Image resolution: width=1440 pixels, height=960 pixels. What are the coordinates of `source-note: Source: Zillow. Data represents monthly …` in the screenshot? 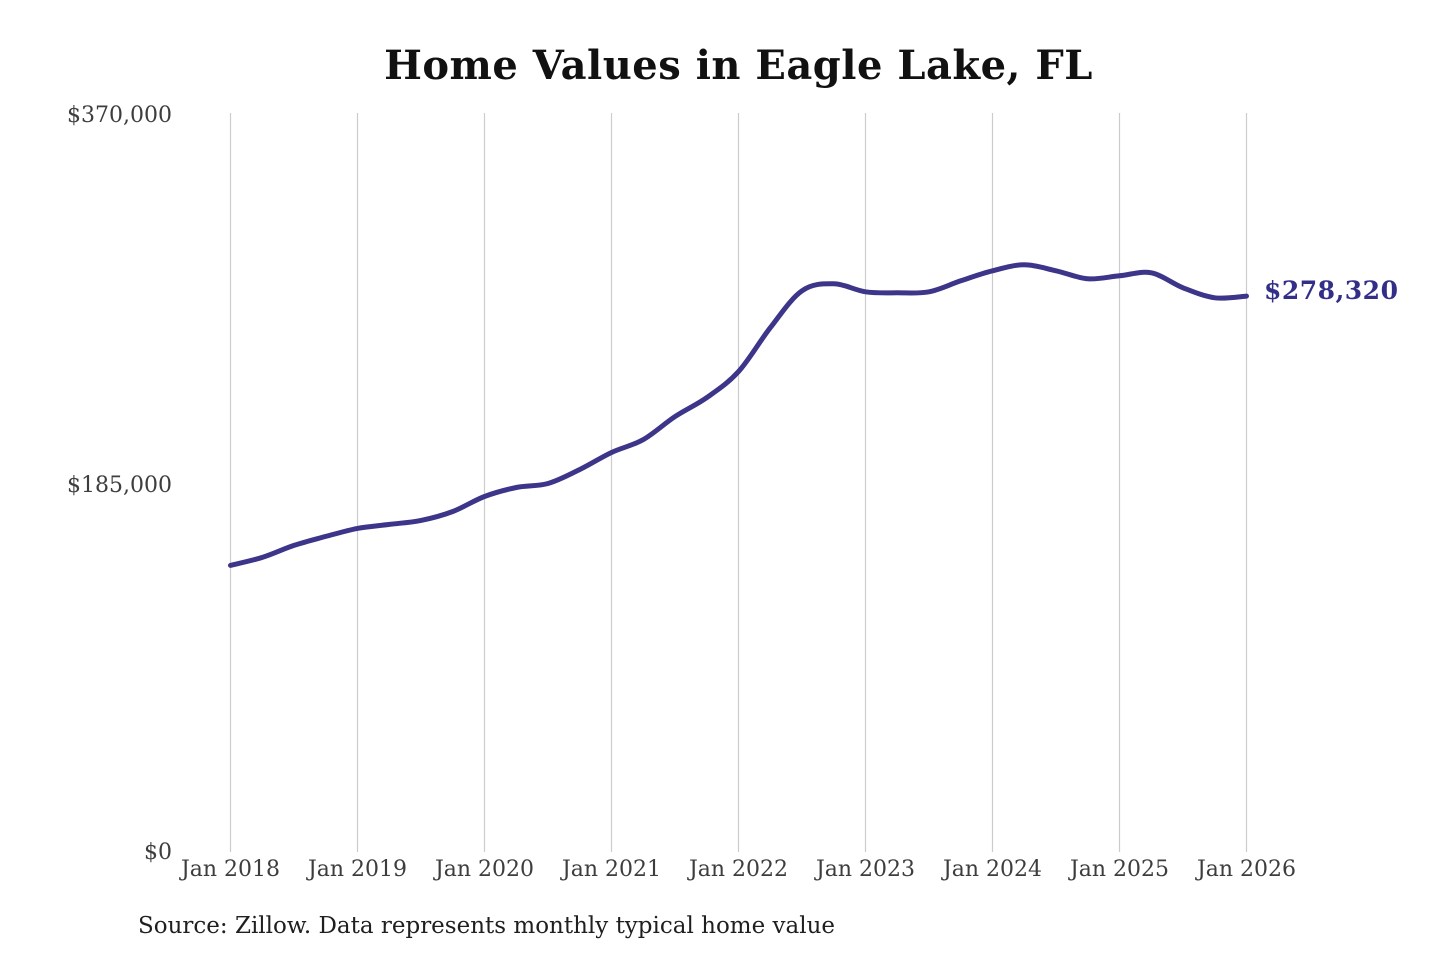 It's located at (487, 926).